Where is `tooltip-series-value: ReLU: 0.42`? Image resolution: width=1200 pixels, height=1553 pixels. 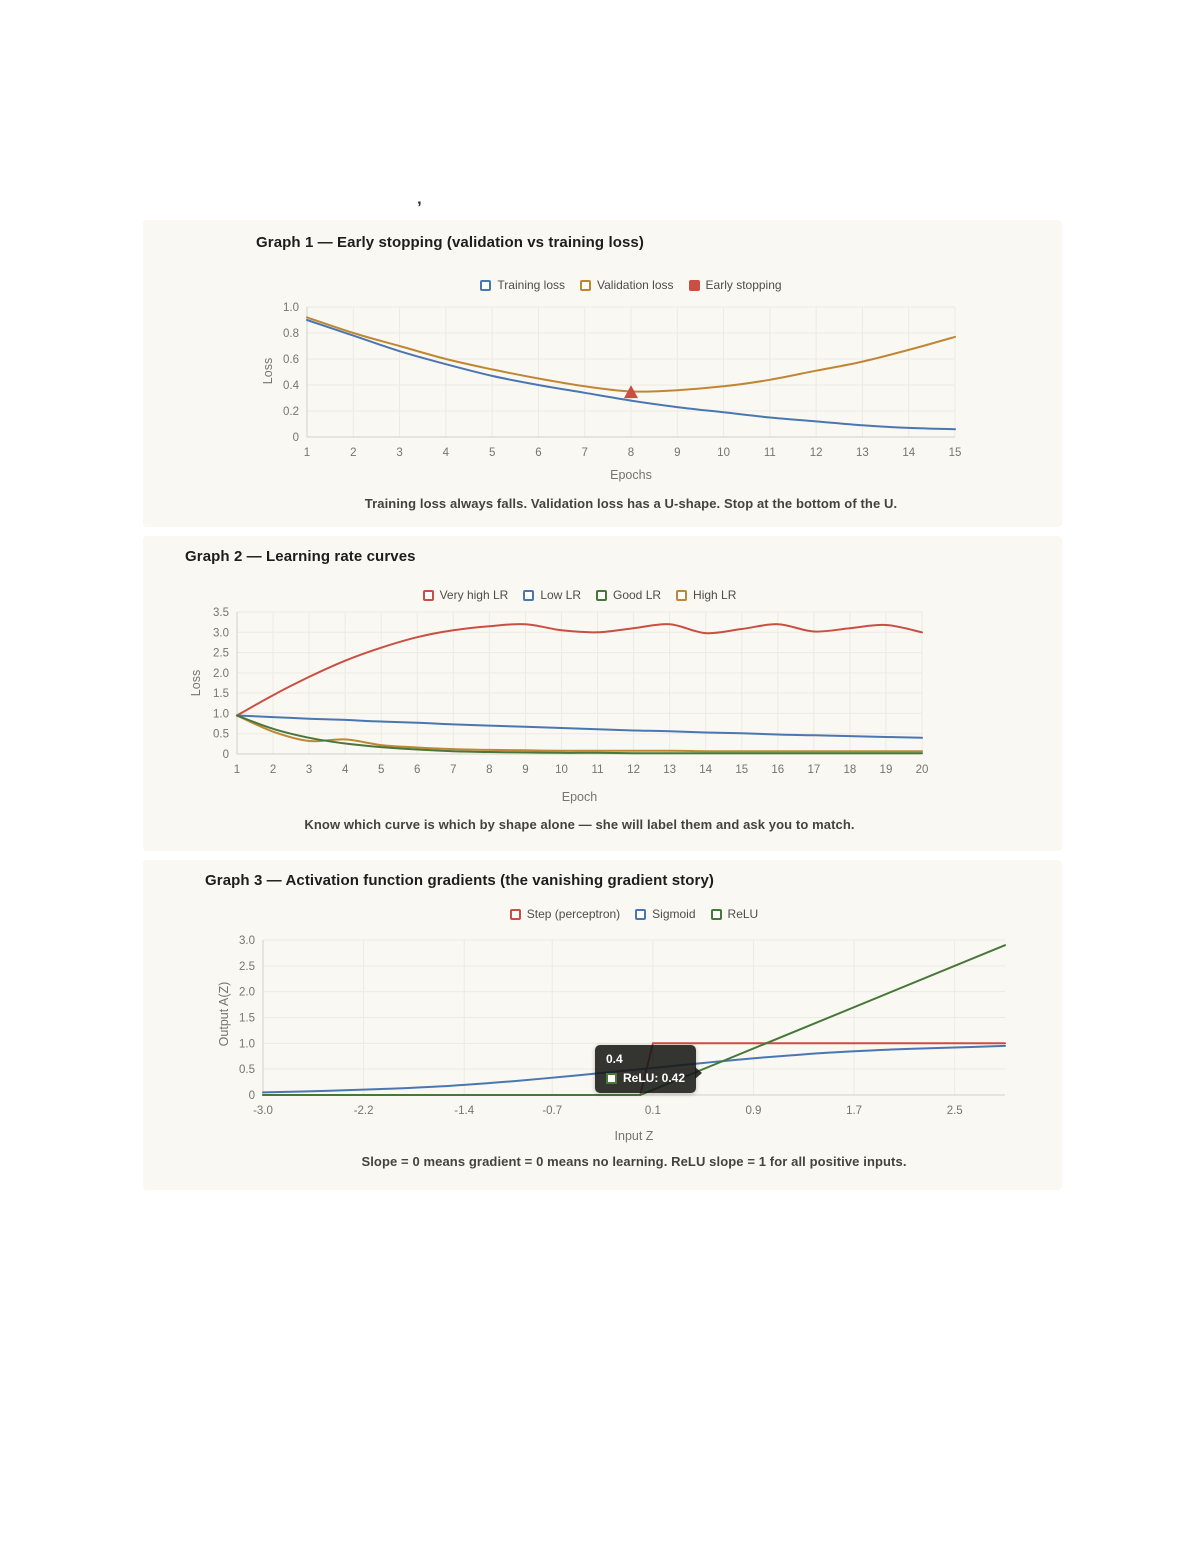
tooltip-series-value: ReLU: 0.42 is located at coordinates (654, 1078).